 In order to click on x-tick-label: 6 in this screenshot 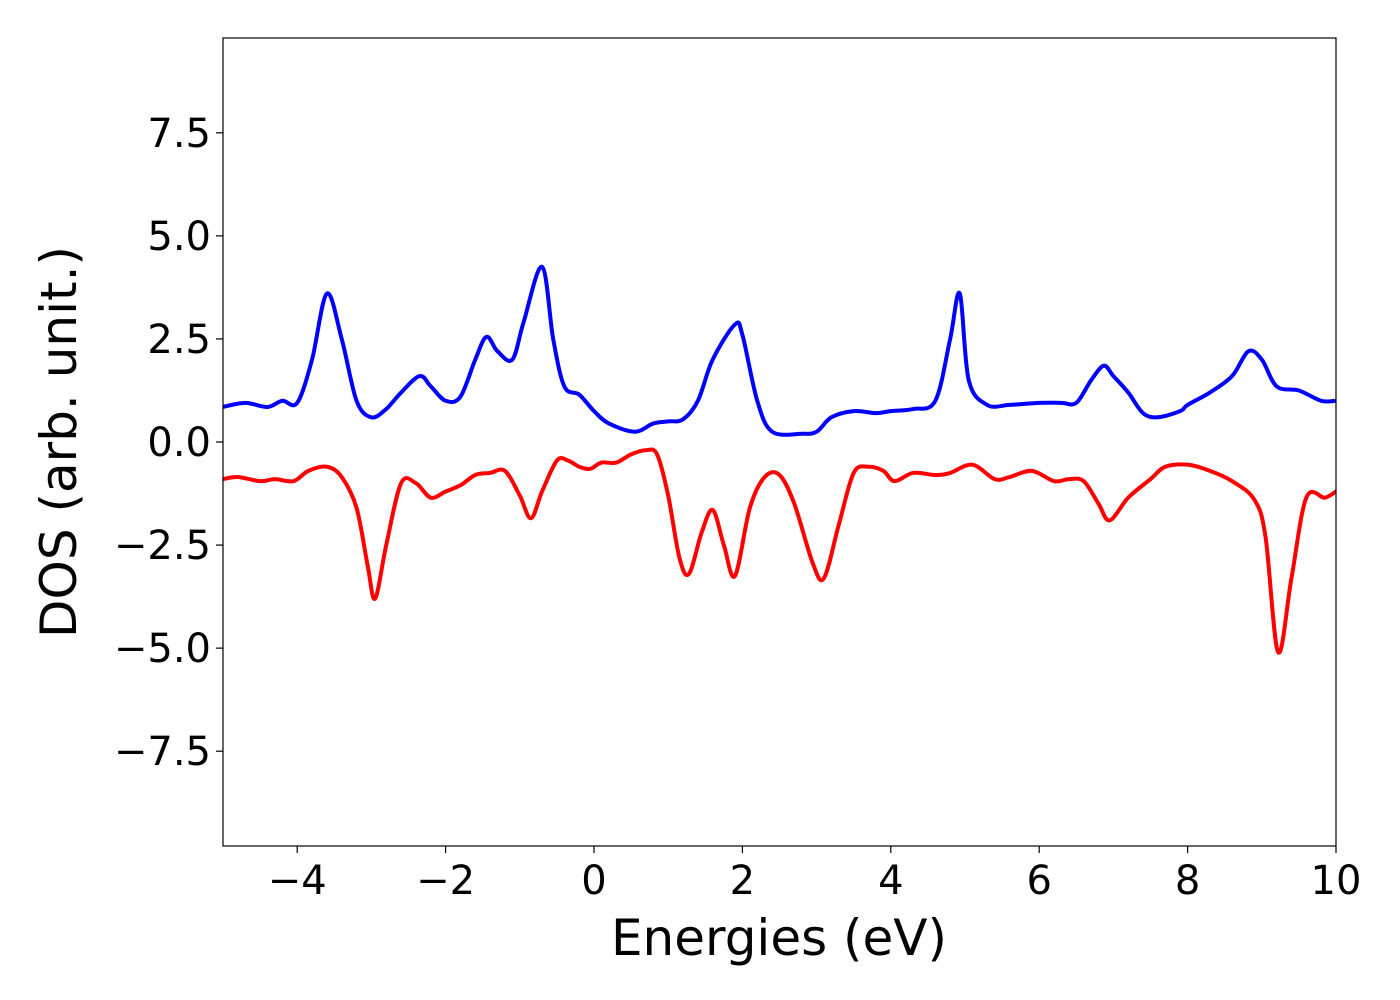, I will do `click(1038, 881)`.